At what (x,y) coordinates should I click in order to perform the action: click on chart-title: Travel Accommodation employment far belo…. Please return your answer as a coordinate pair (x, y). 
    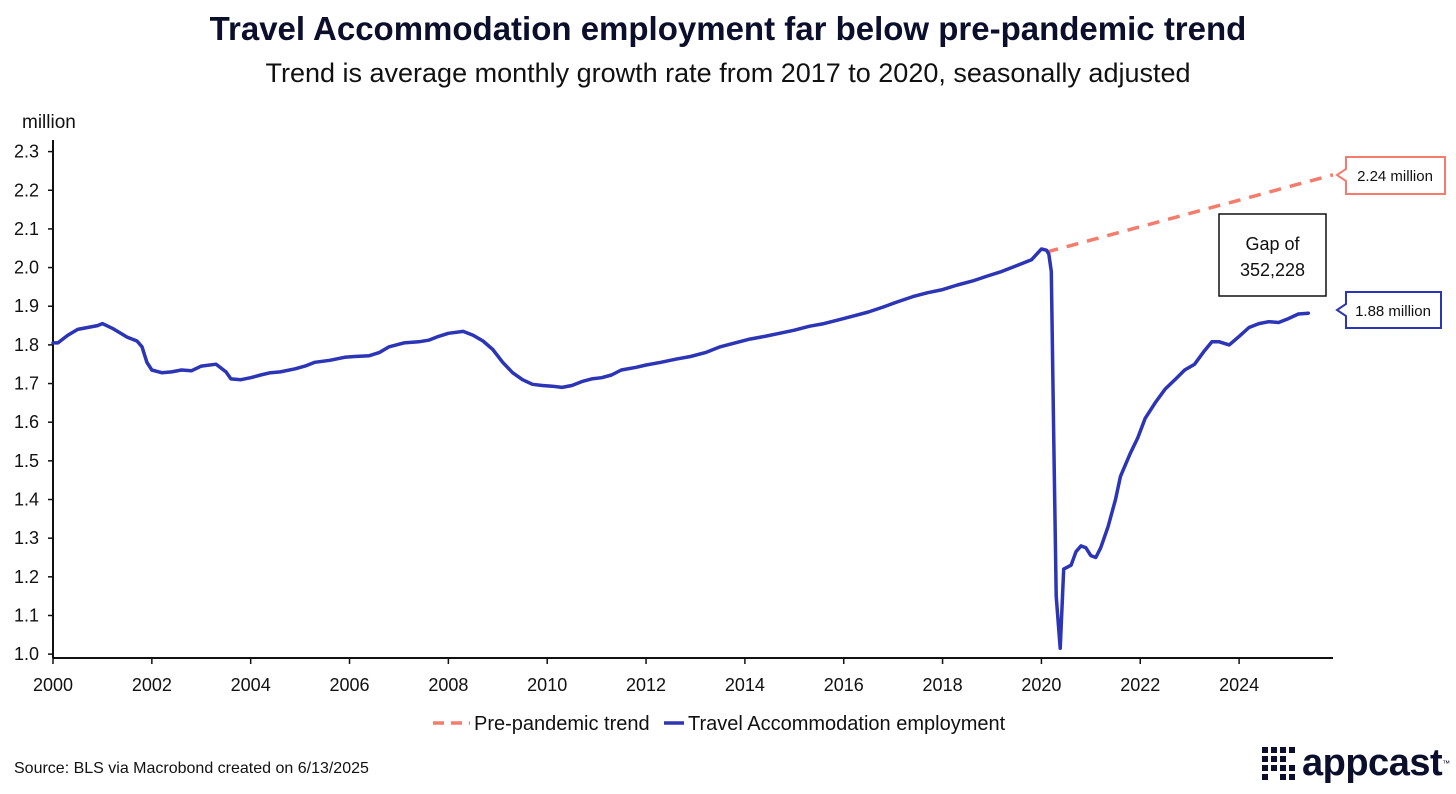
    Looking at the image, I should click on (728, 28).